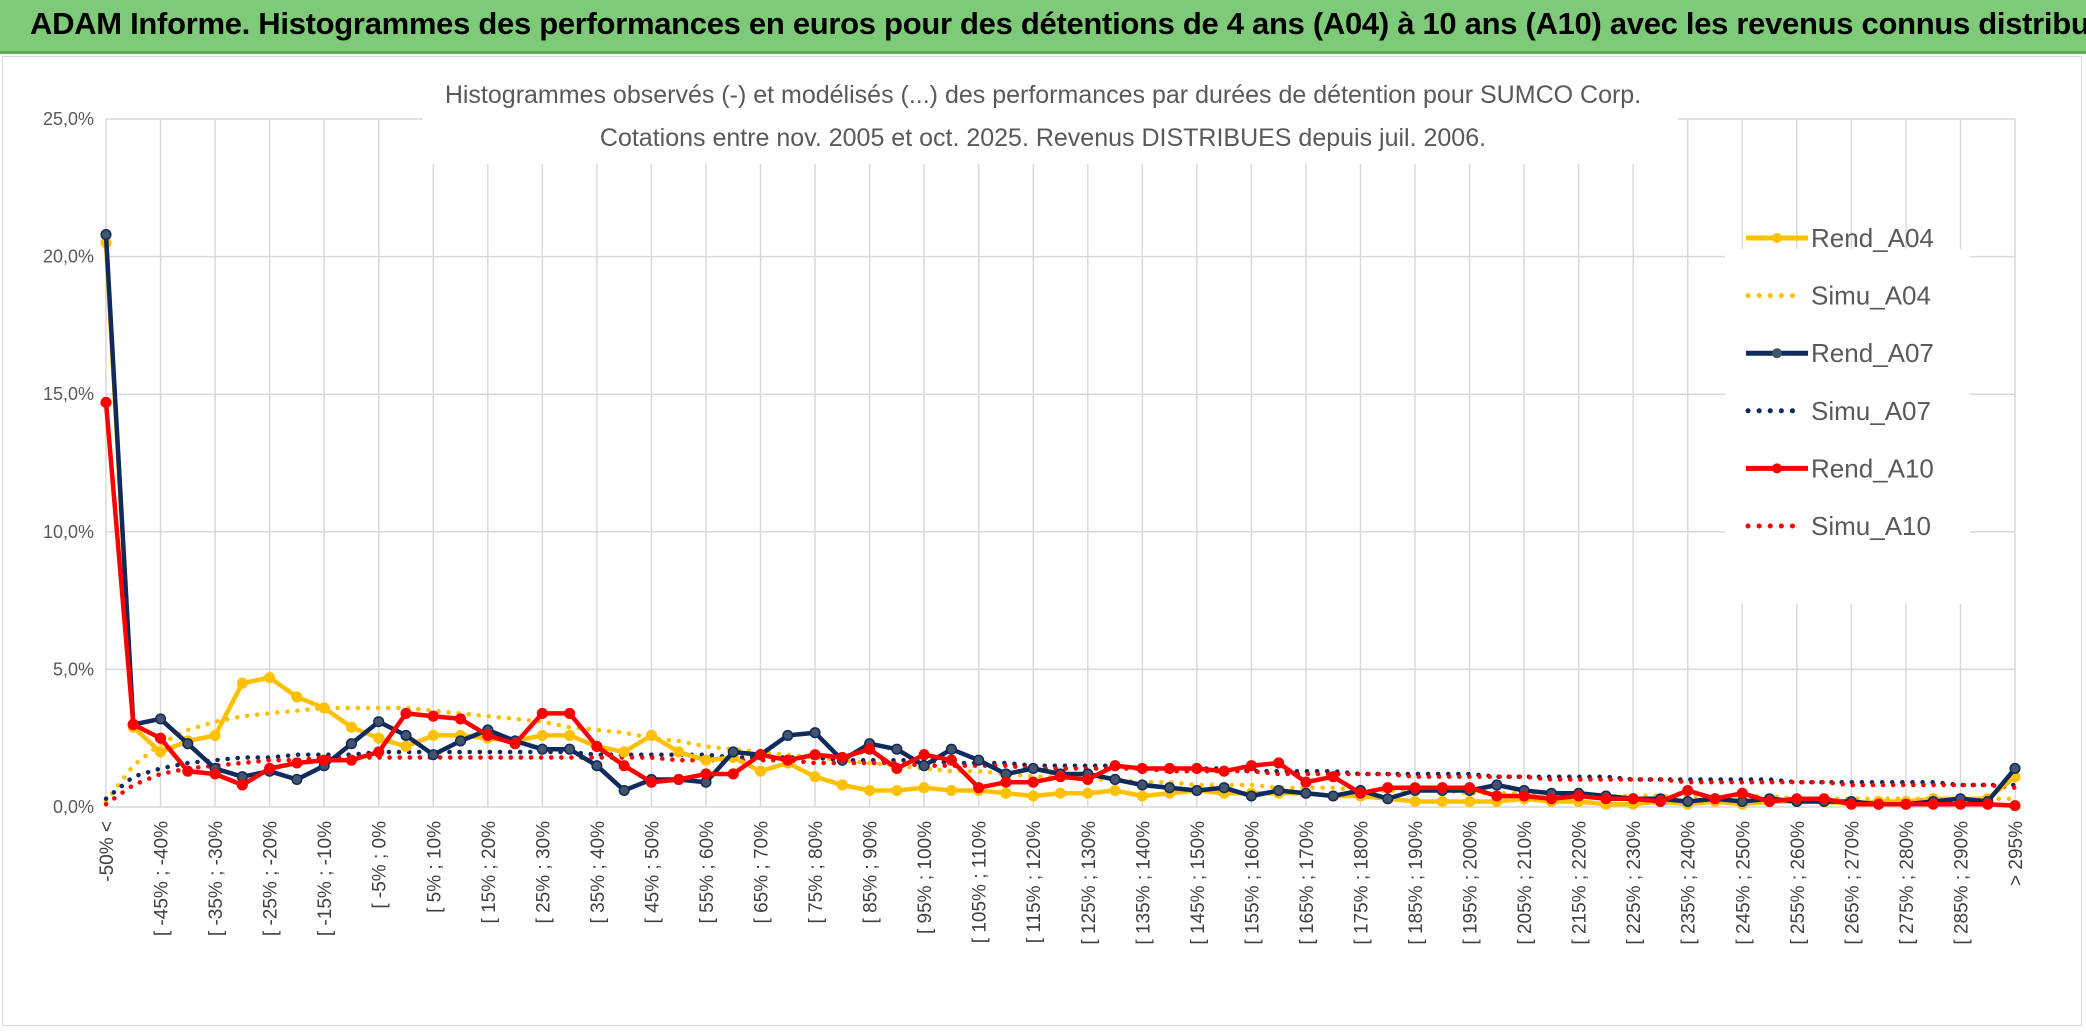 Image resolution: width=2086 pixels, height=1033 pixels. I want to click on x-tick-label: [ 45% ; 50%, so click(652, 872).